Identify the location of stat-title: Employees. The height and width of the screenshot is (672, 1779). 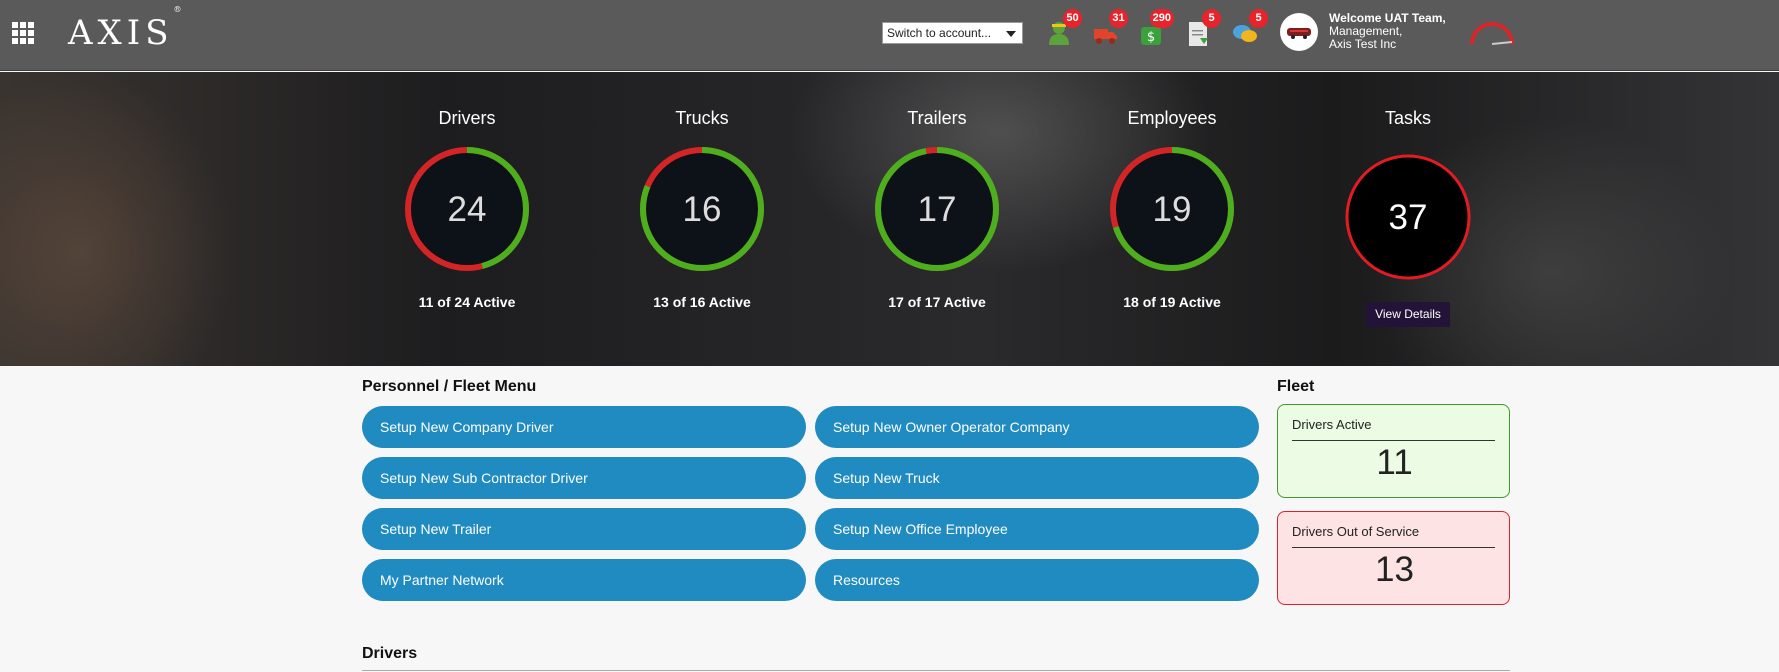
(1172, 118).